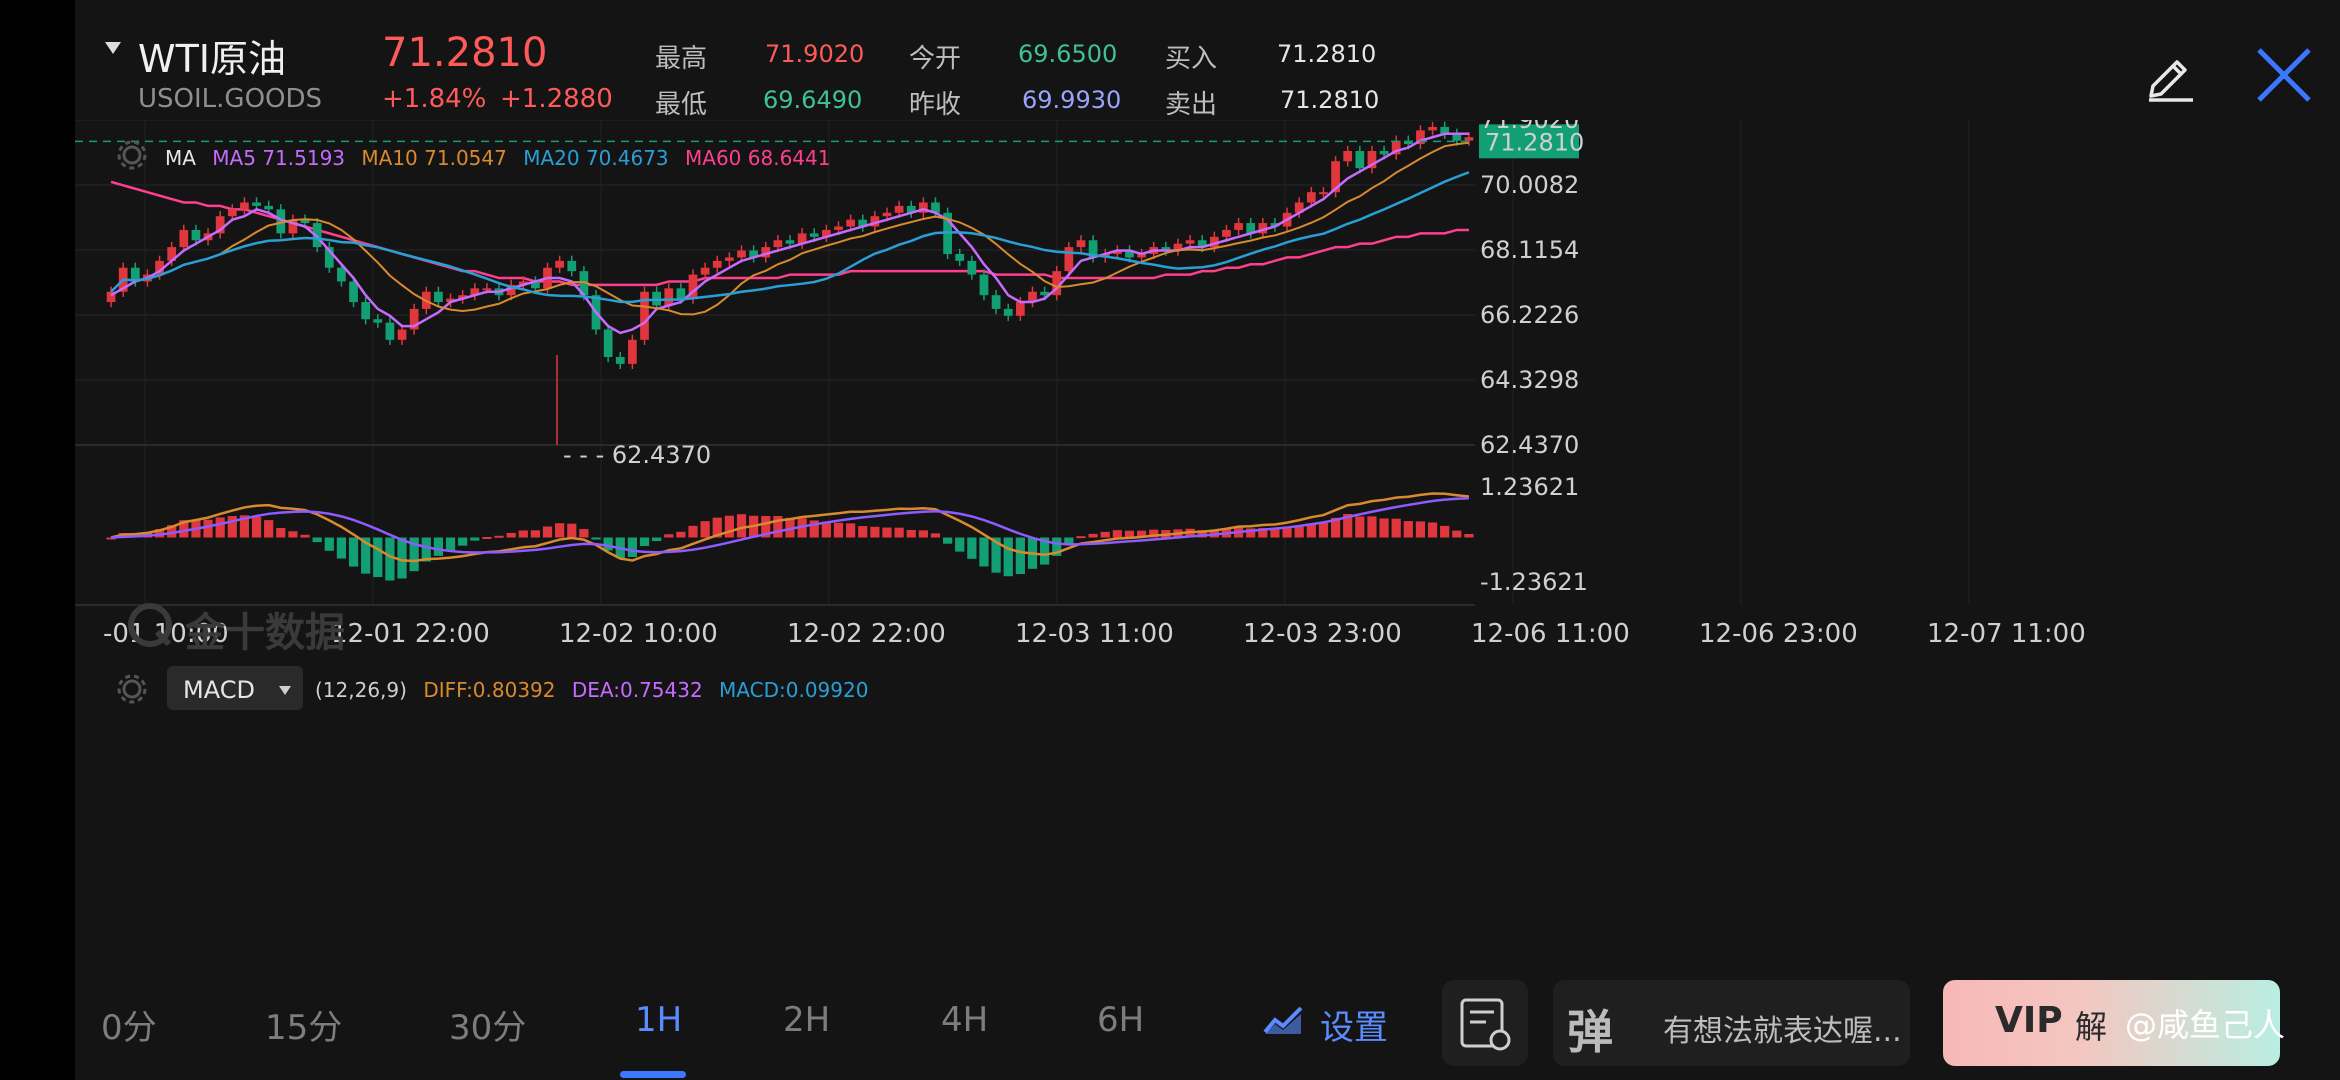 This screenshot has width=2340, height=1080. I want to click on timeframe-tab: 0分, so click(129, 1028).